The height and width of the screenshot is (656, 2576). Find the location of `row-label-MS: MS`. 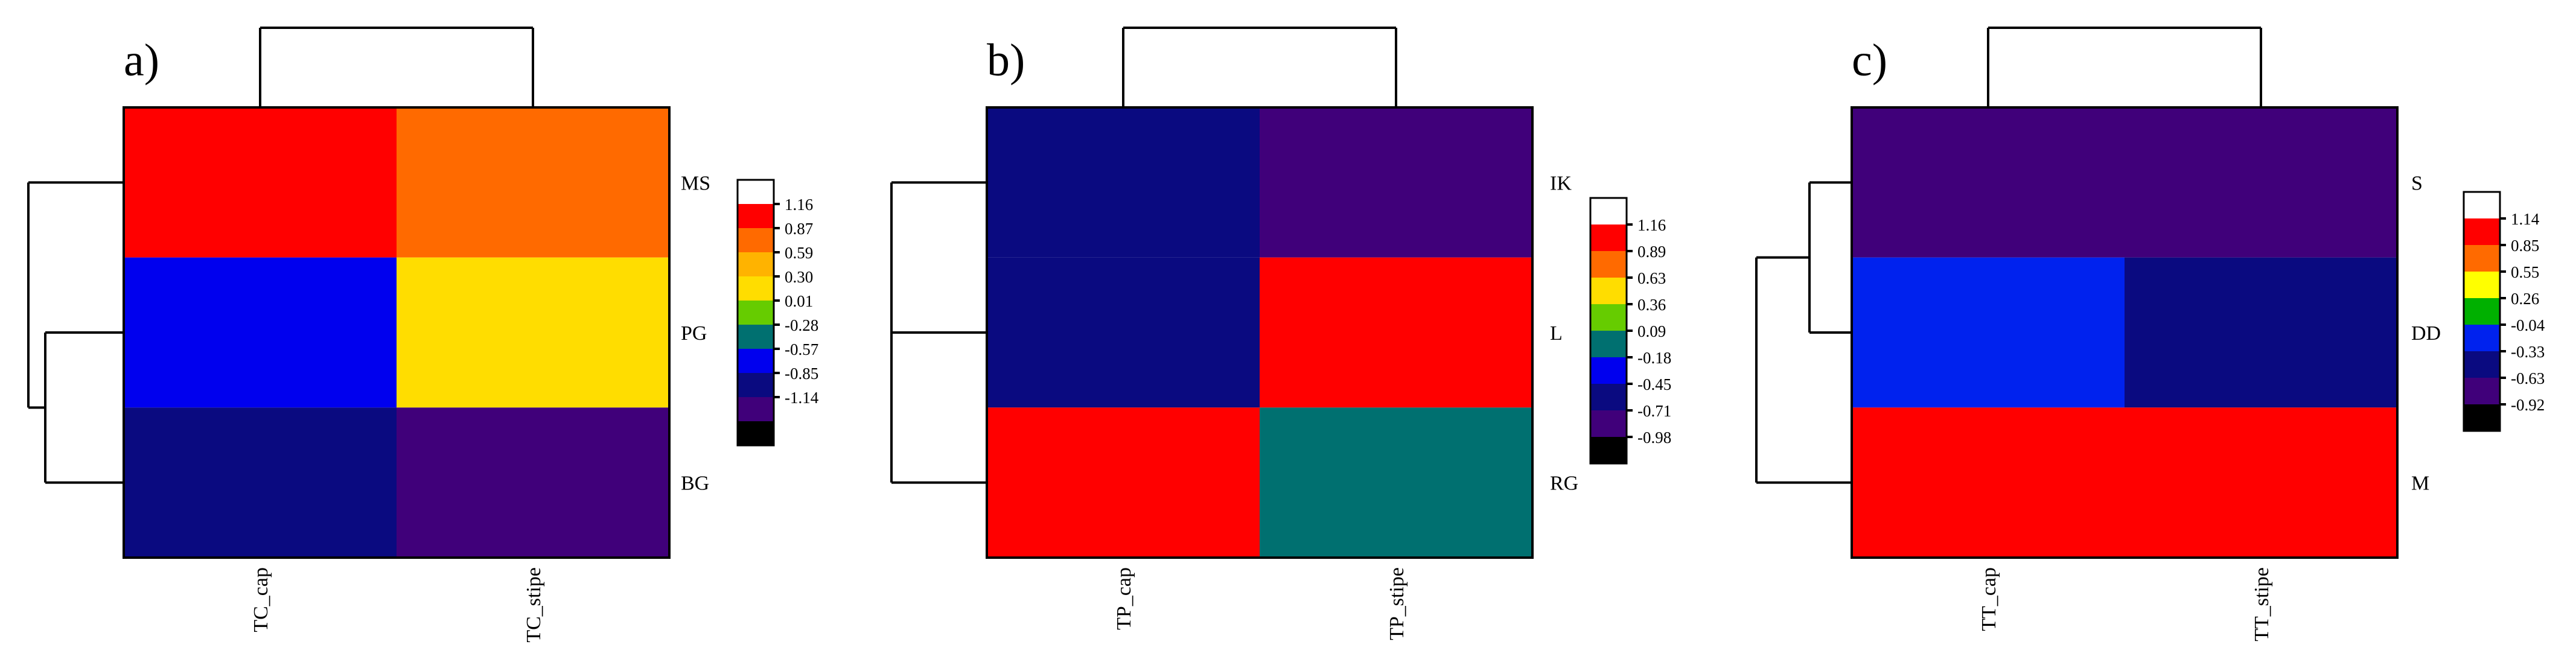

row-label-MS: MS is located at coordinates (695, 183).